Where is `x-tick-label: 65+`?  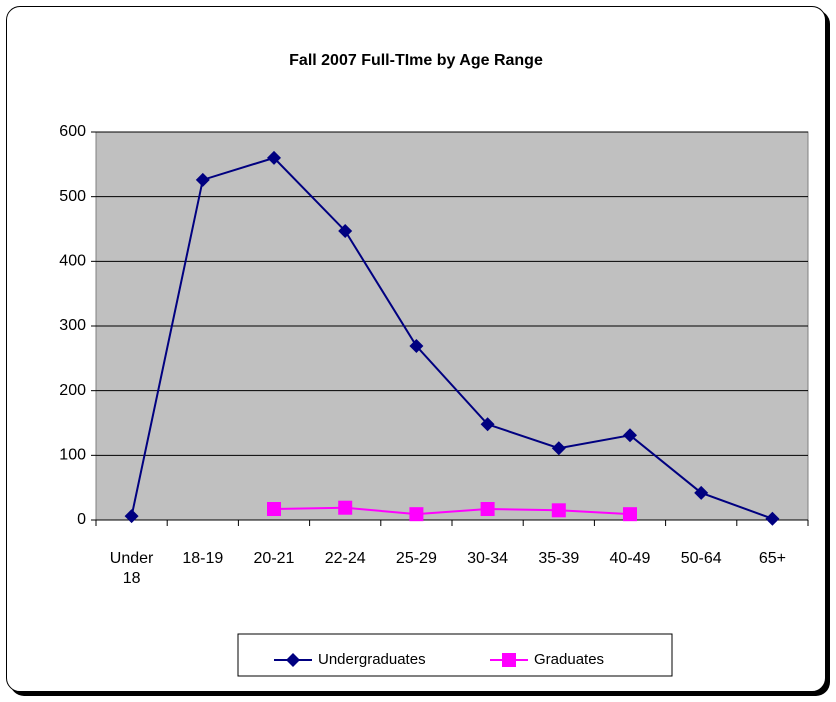
x-tick-label: 65+ is located at coordinates (772, 558).